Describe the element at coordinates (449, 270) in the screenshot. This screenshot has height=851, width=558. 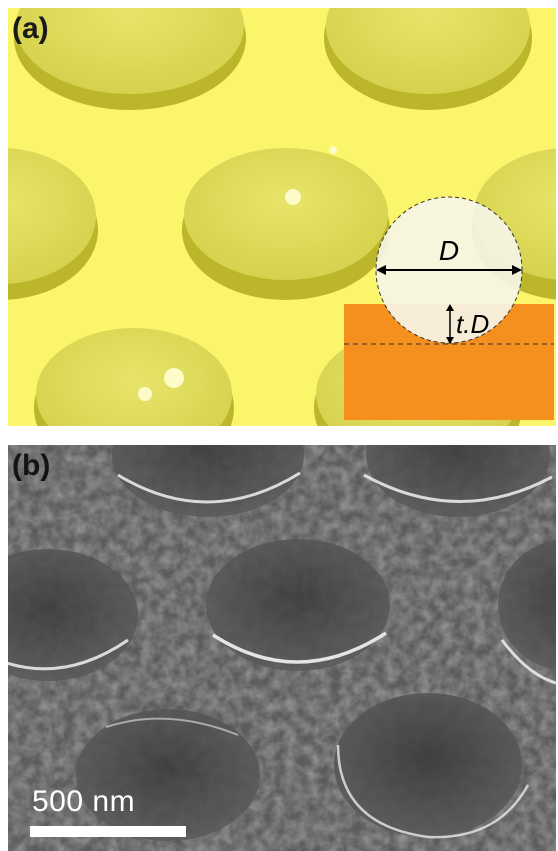
I see `diameter-arrow` at that location.